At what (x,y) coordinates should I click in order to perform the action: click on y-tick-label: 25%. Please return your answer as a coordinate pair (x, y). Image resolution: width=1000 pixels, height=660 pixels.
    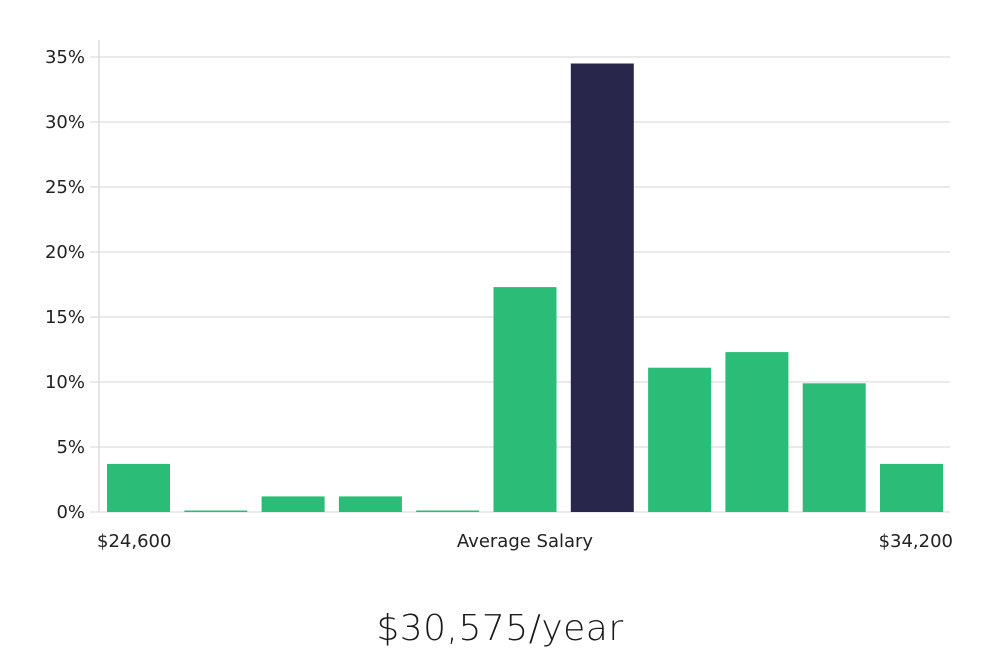
    Looking at the image, I should click on (65, 187).